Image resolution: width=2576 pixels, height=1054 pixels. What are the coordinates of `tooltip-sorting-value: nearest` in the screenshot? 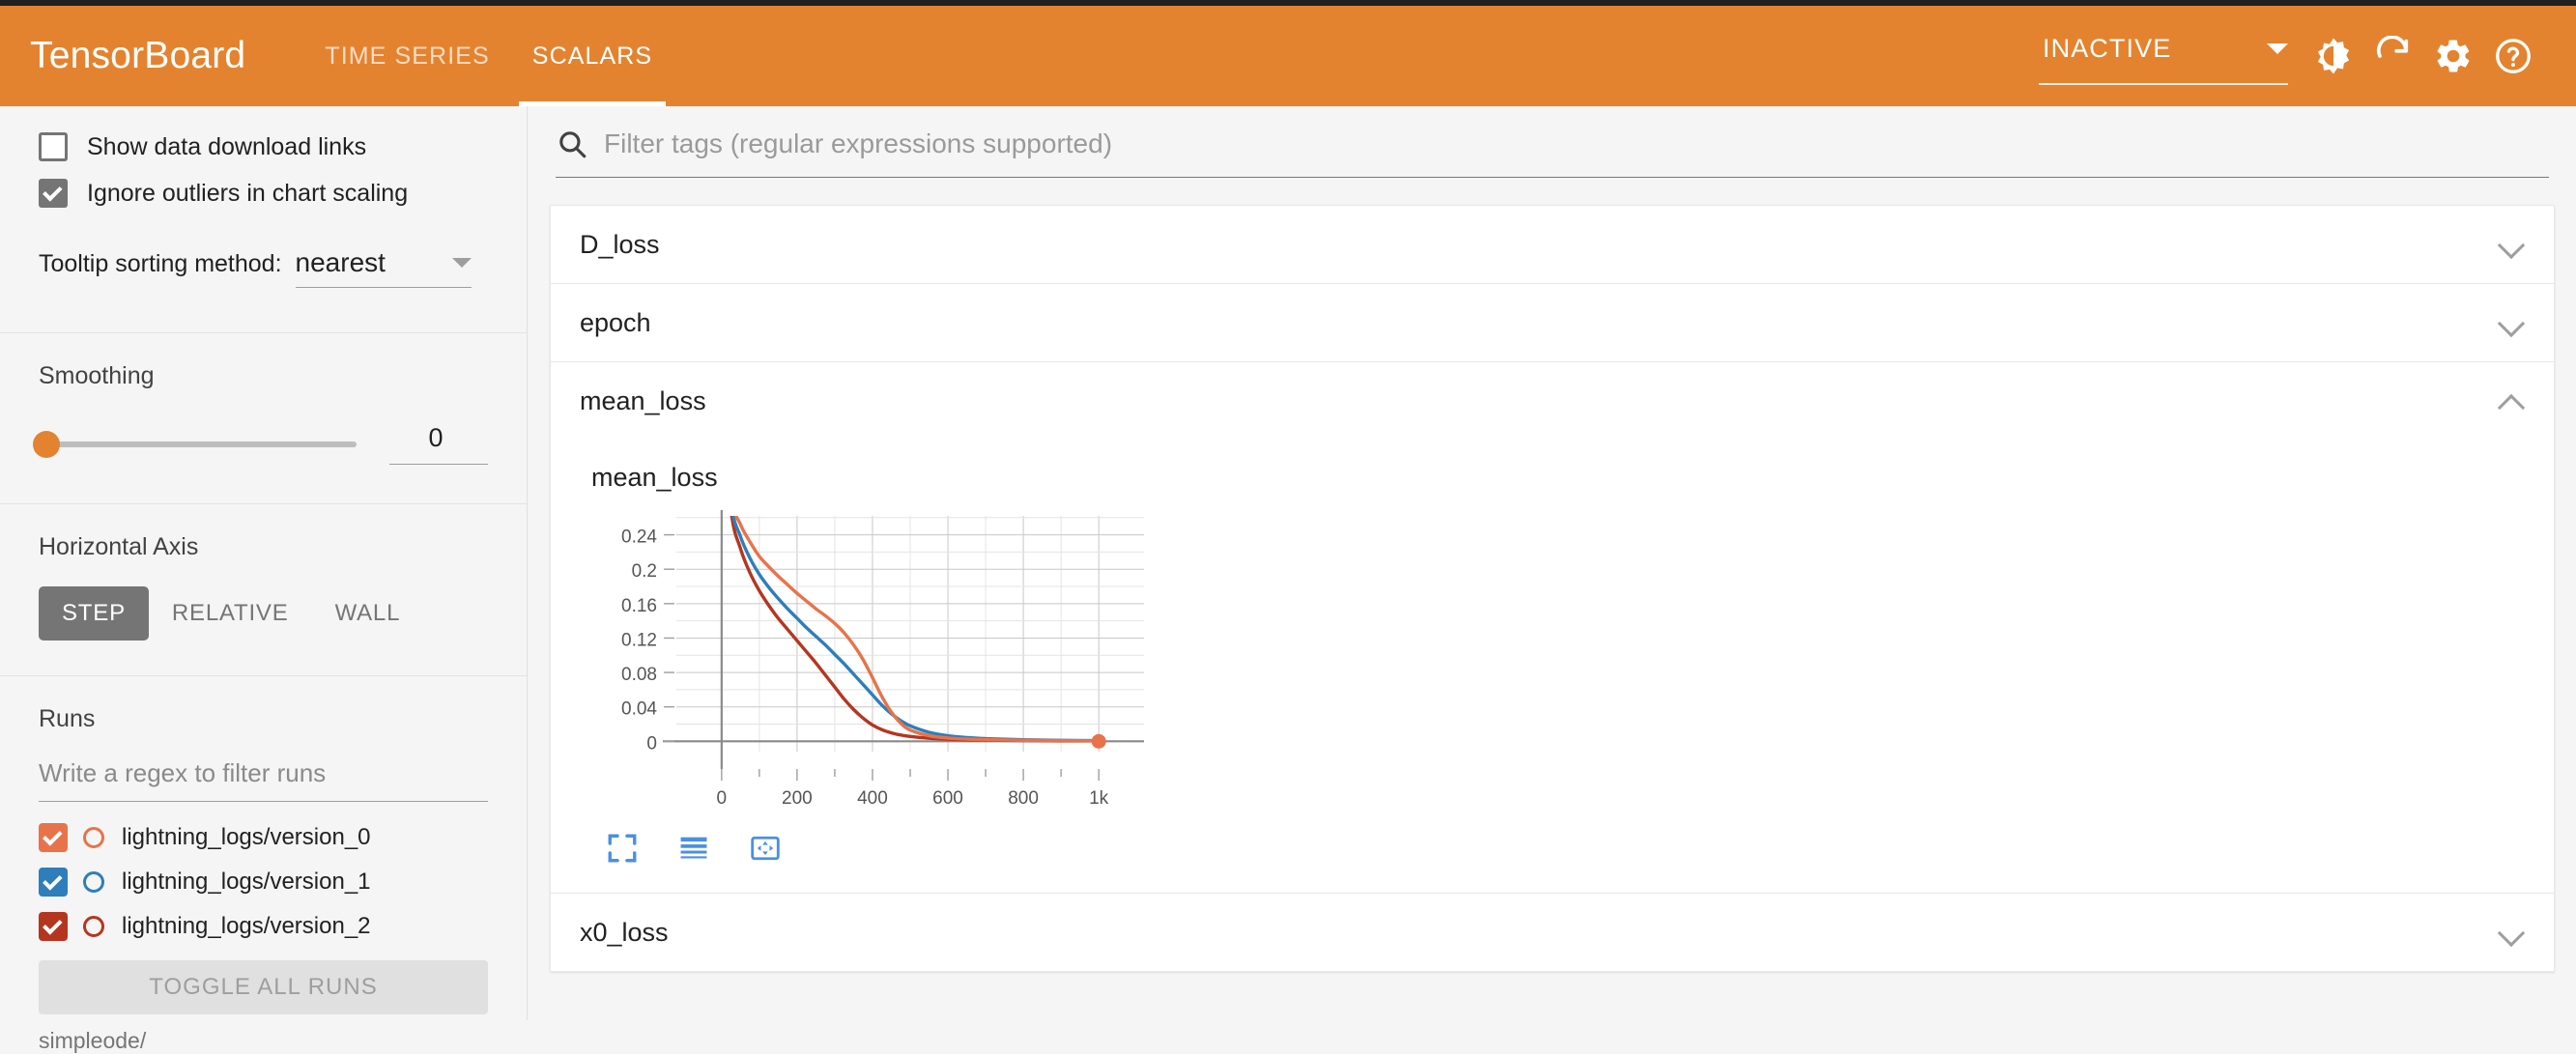 It's located at (341, 262).